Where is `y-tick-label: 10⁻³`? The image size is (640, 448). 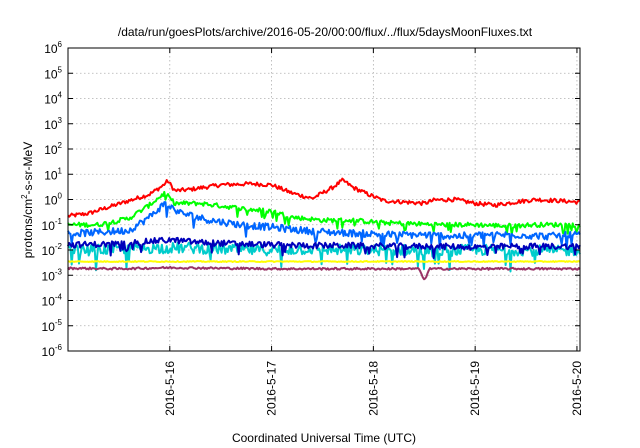
y-tick-label: 10⁻³ is located at coordinates (52, 275).